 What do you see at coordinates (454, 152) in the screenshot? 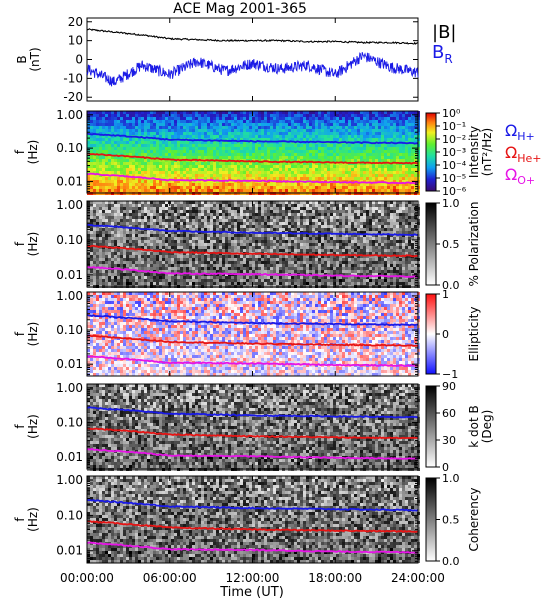
I see `colorbar-tick-label: 10⁻³` at bounding box center [454, 152].